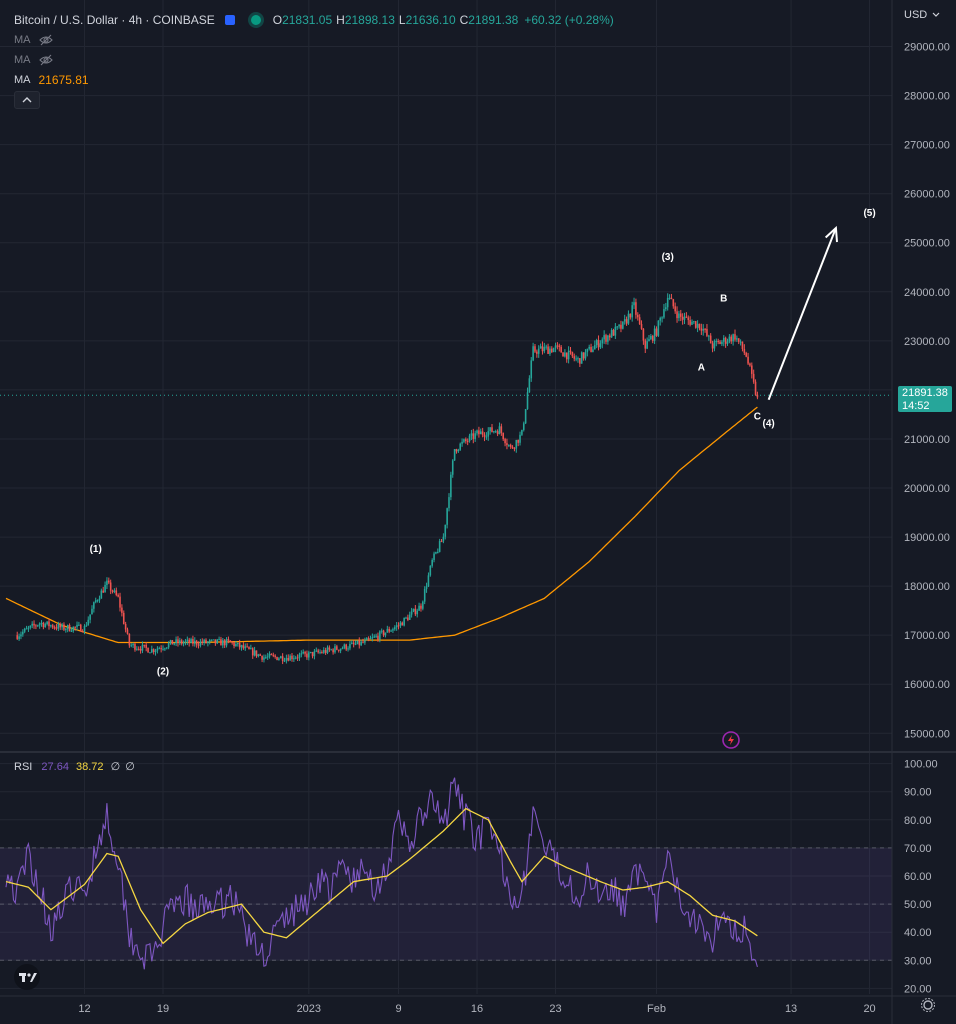  I want to click on wave-label: A, so click(701, 367).